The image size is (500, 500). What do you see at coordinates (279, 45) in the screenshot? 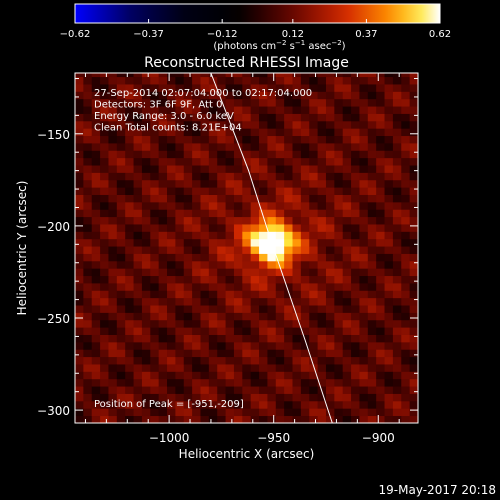
I see `colorbar-unit-label: (photons cm−2 s−1 asec−2)` at bounding box center [279, 45].